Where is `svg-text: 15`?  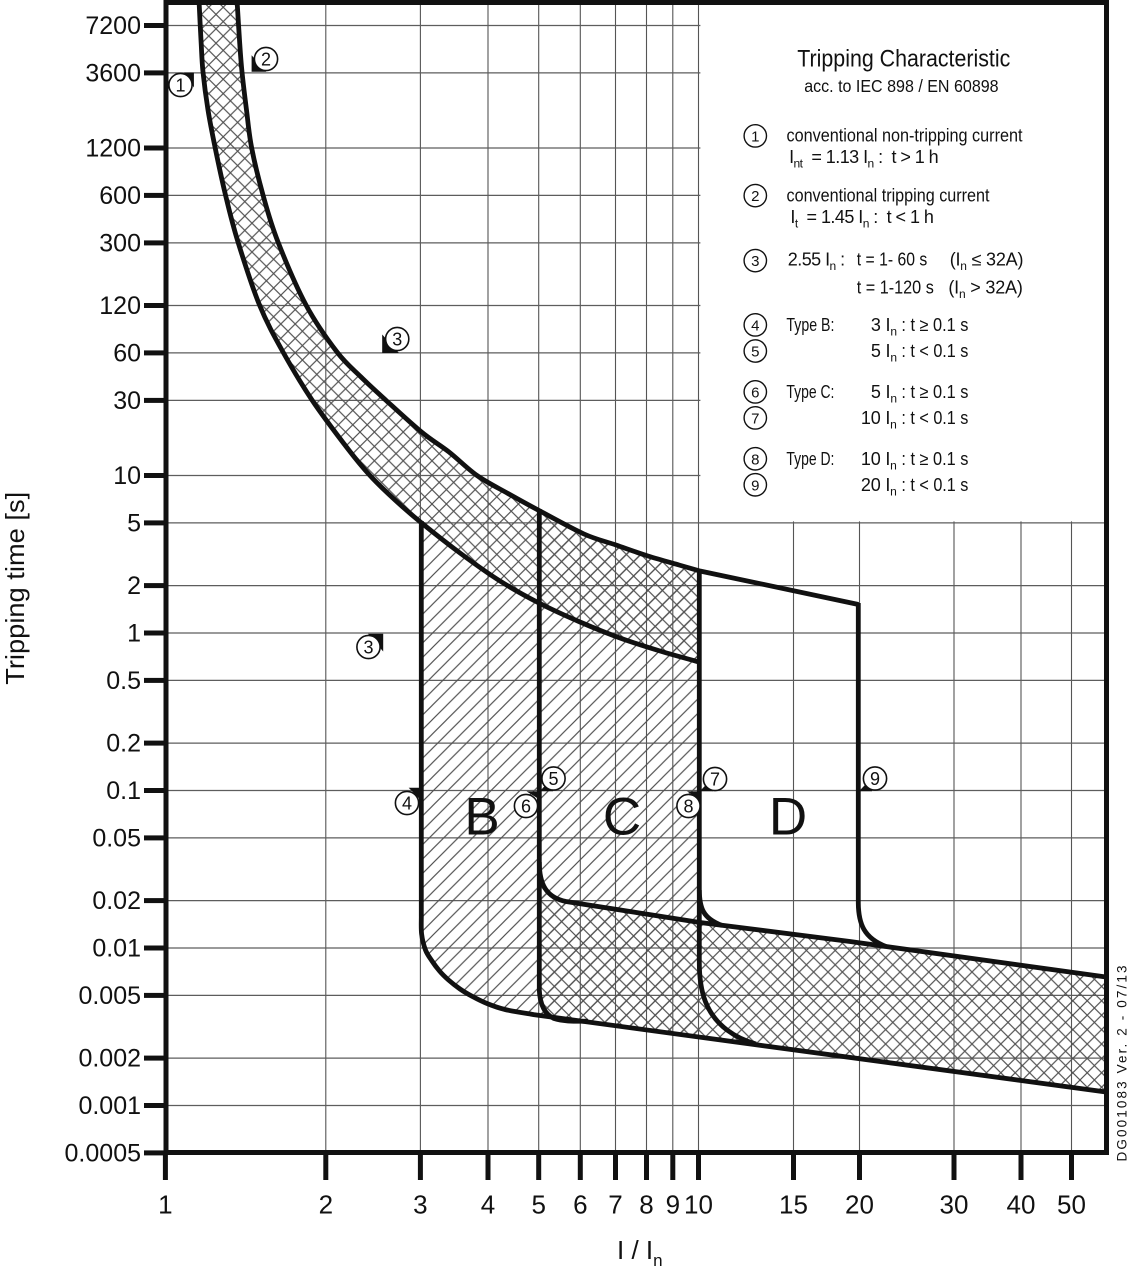 svg-text: 15 is located at coordinates (793, 1205).